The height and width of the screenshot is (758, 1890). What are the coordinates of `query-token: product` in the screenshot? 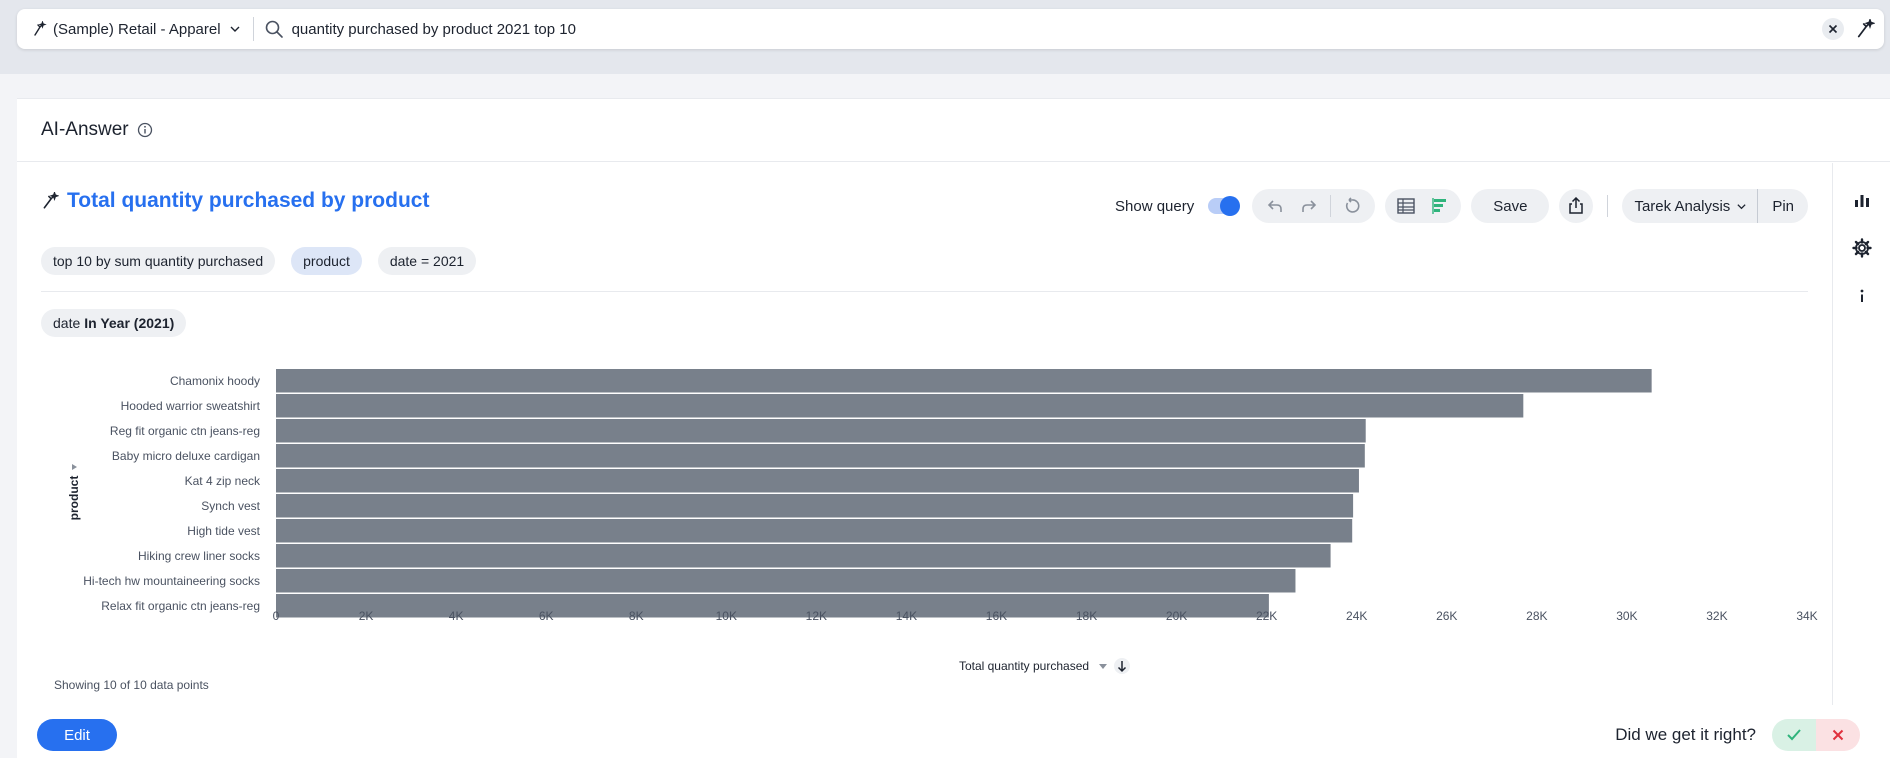 It's located at (326, 261).